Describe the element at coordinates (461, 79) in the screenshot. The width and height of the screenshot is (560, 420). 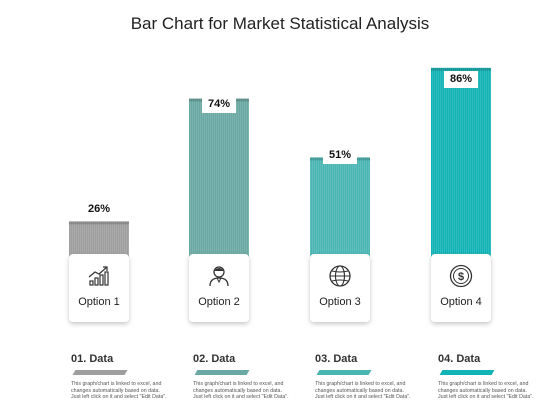
I see `value-label-4: 86%` at that location.